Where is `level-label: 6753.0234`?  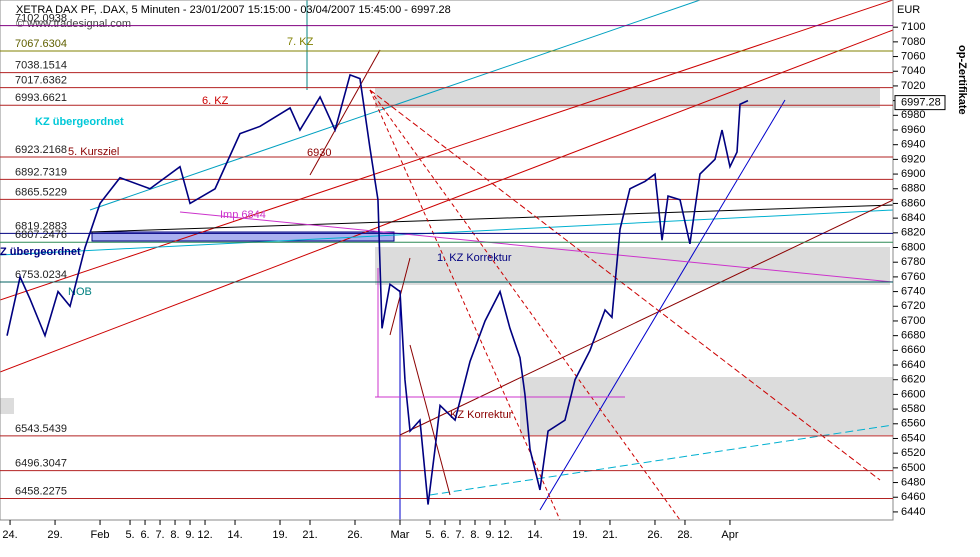 level-label: 6753.0234 is located at coordinates (41, 275).